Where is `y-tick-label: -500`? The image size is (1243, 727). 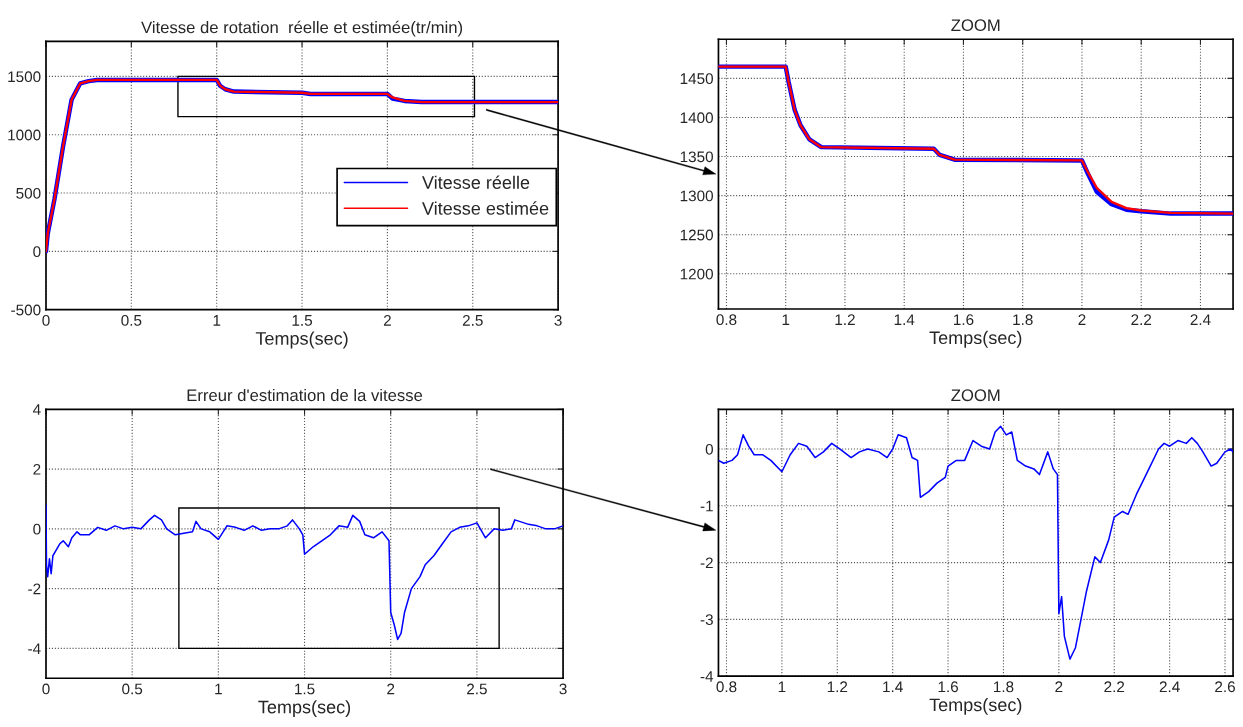 y-tick-label: -500 is located at coordinates (26, 310).